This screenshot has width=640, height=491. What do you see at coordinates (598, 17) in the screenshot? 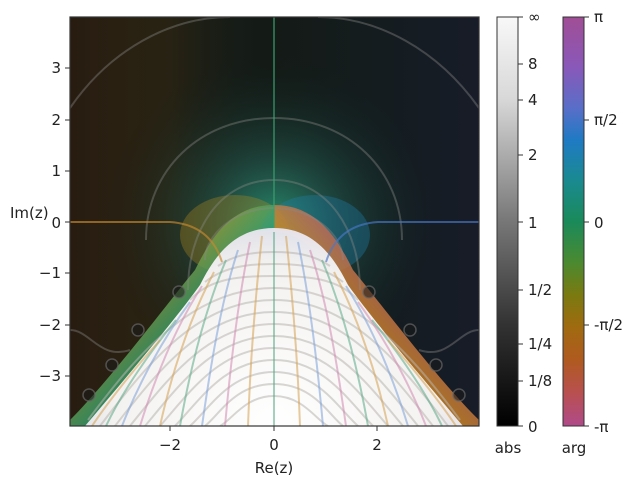
I see `arg-tick-label: π` at bounding box center [598, 17].